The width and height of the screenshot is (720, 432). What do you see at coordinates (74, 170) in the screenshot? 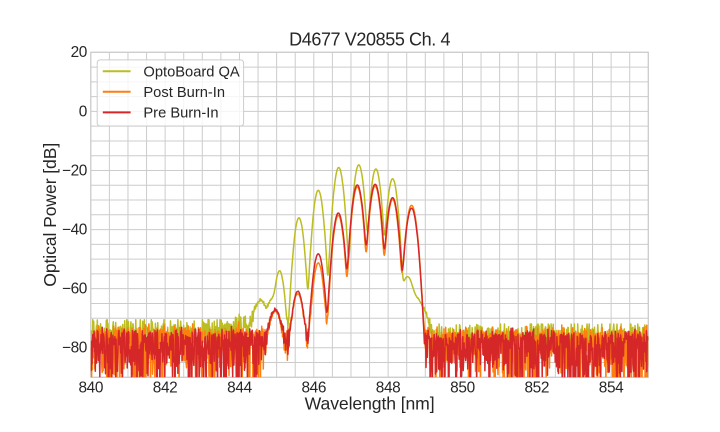
I see `svg-text: −20` at bounding box center [74, 170].